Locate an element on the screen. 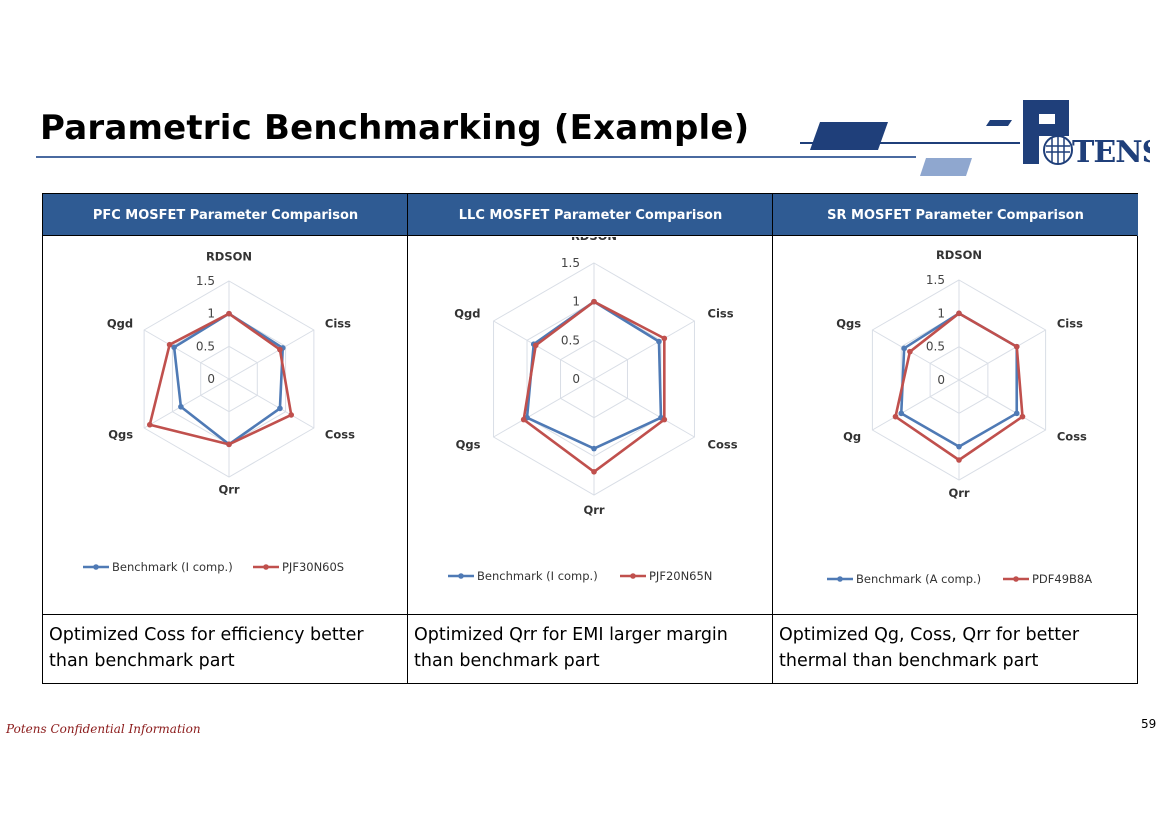 This screenshot has height=827, width=1170. radar-axis-label: Qg is located at coordinates (852, 437).